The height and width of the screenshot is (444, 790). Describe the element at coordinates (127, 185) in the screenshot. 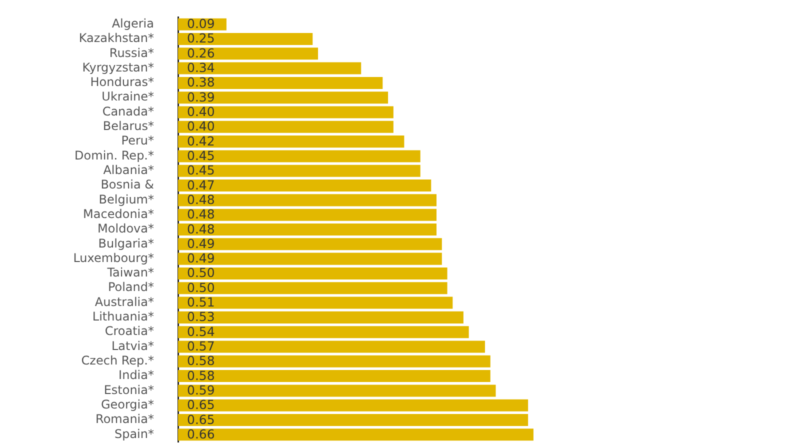

I see `y-tick-label: Bosnia &` at that location.